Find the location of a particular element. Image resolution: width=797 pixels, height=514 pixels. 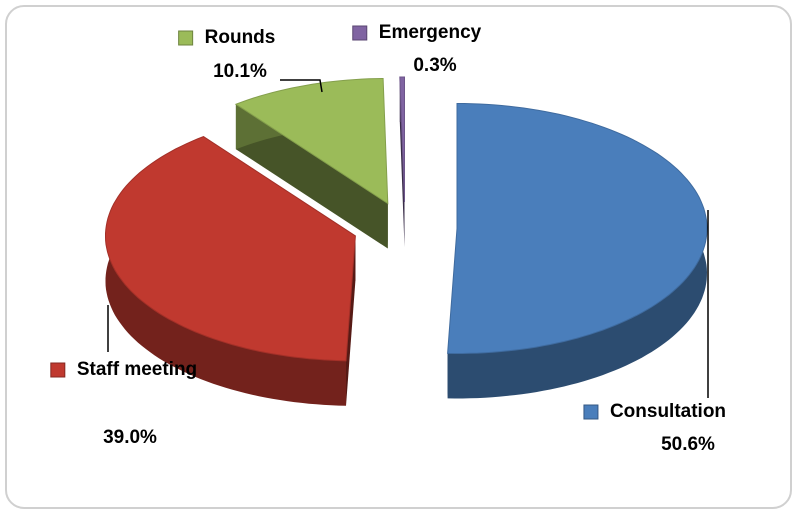

data-label: 0.3% is located at coordinates (434, 65).